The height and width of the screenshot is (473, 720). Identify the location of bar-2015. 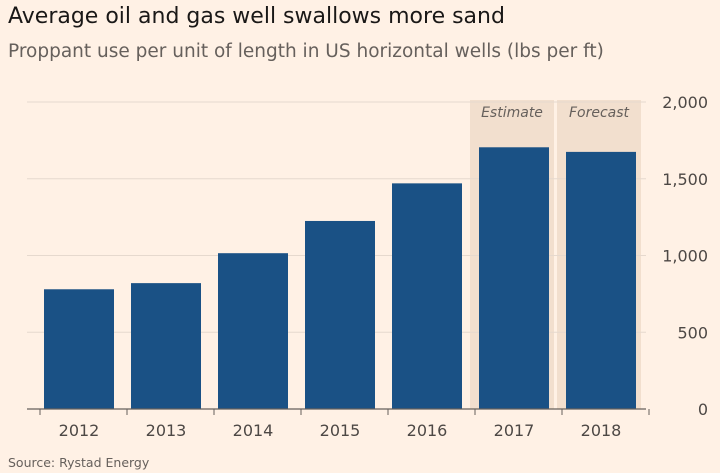
(340, 314).